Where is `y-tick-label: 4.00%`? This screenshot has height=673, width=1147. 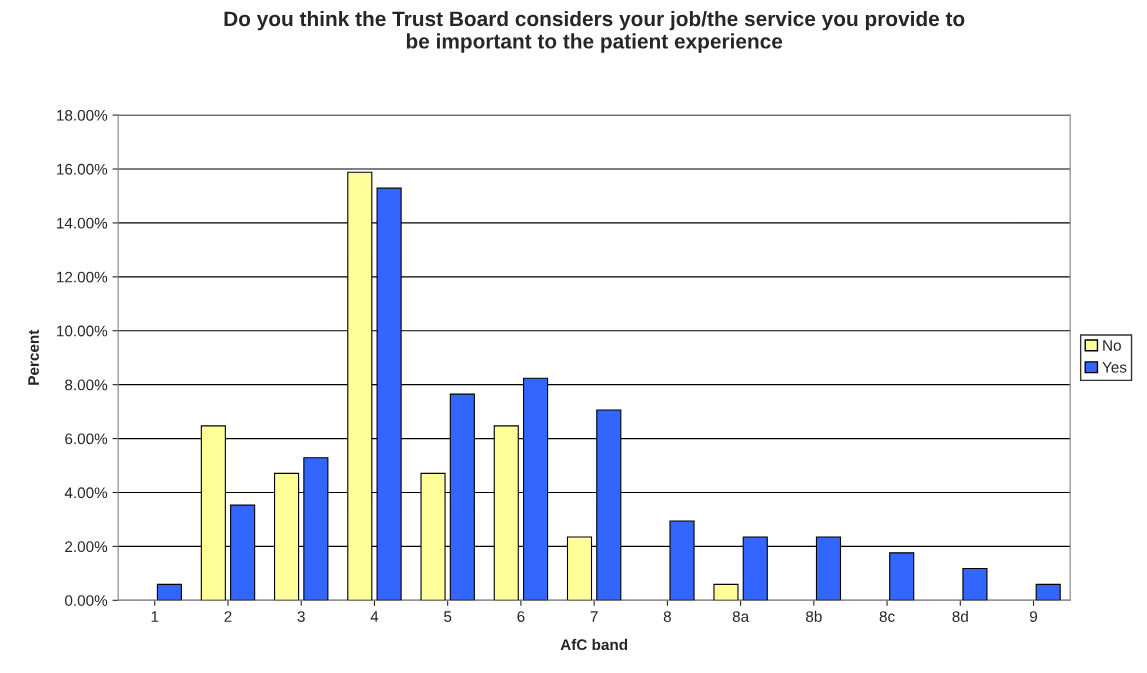 y-tick-label: 4.00% is located at coordinates (86, 493).